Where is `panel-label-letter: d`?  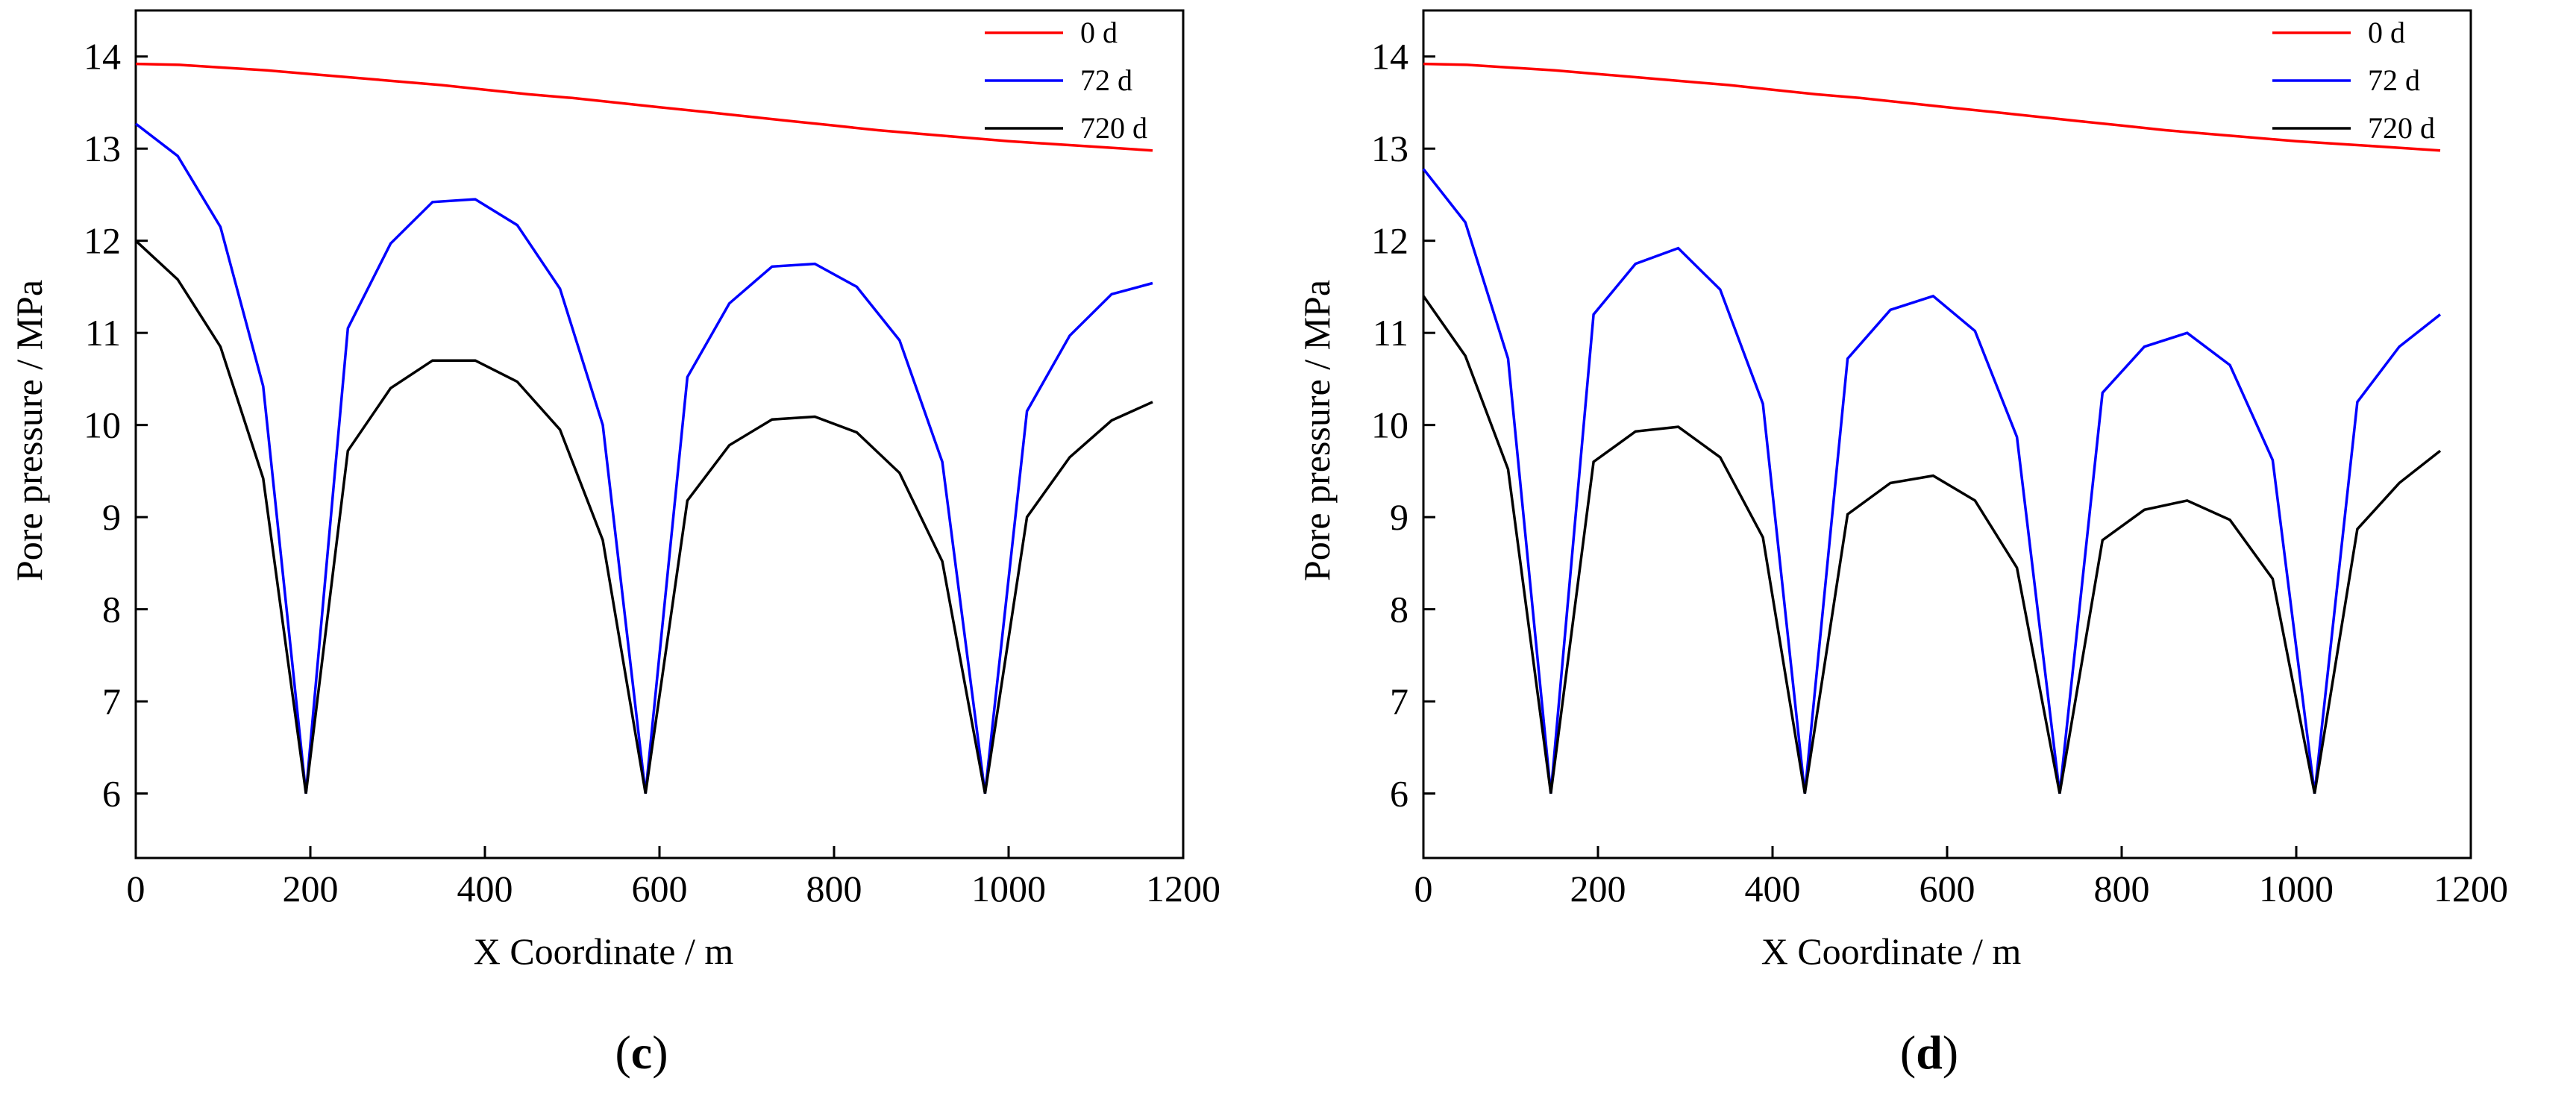 panel-label-letter: d is located at coordinates (1929, 1052).